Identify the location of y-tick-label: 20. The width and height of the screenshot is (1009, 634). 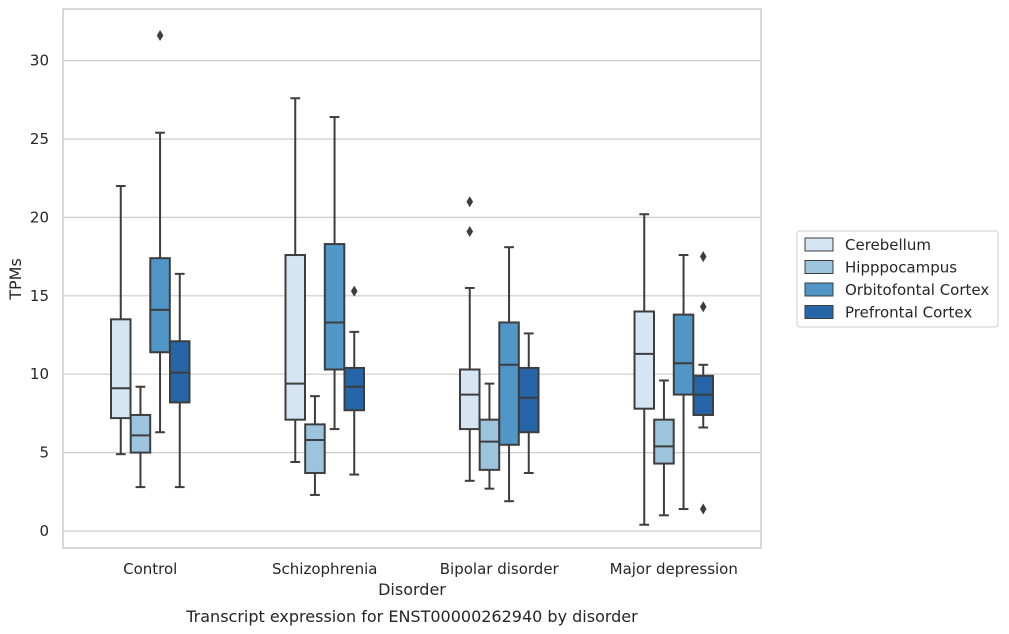
(39, 217).